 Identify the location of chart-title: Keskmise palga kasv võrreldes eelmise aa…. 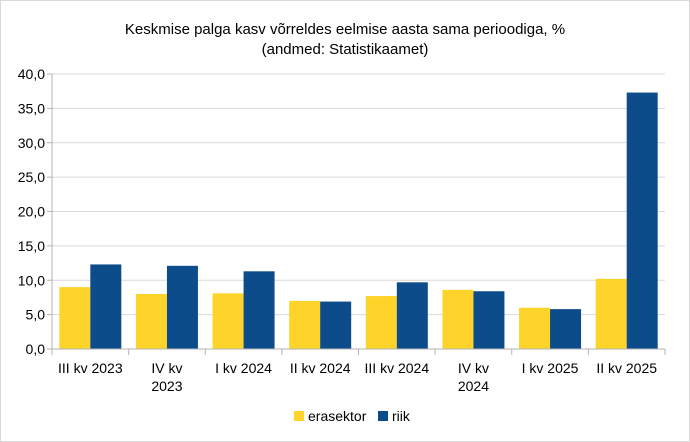
(345, 29).